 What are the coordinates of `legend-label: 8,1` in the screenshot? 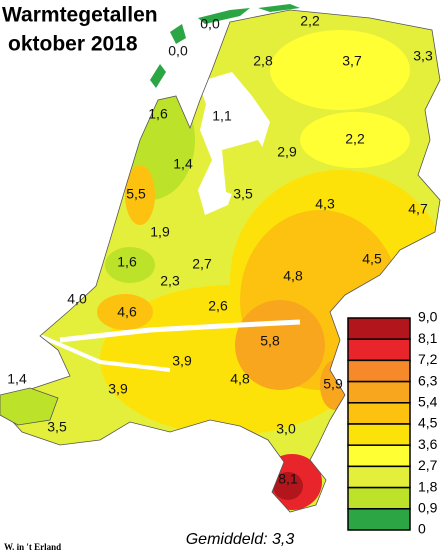 It's located at (428, 338).